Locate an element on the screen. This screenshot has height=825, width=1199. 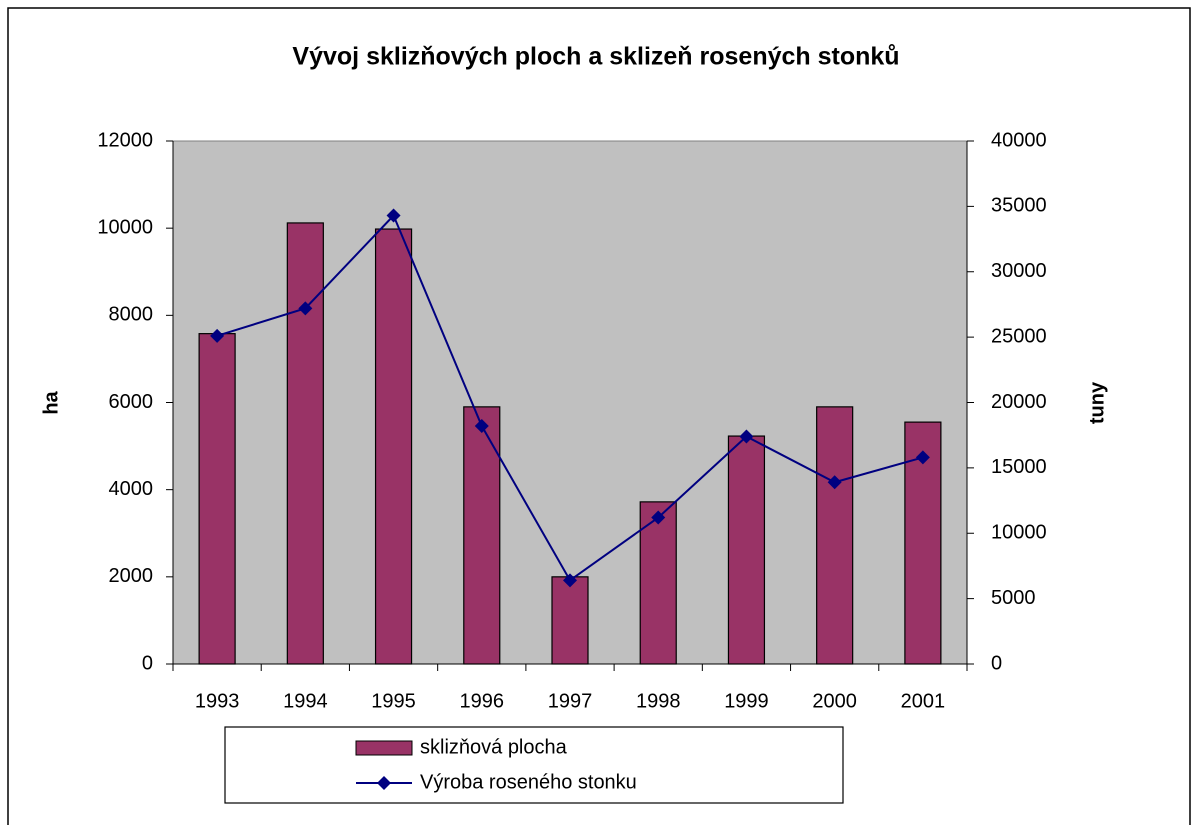
x-tick-label: 1995 is located at coordinates (393, 701).